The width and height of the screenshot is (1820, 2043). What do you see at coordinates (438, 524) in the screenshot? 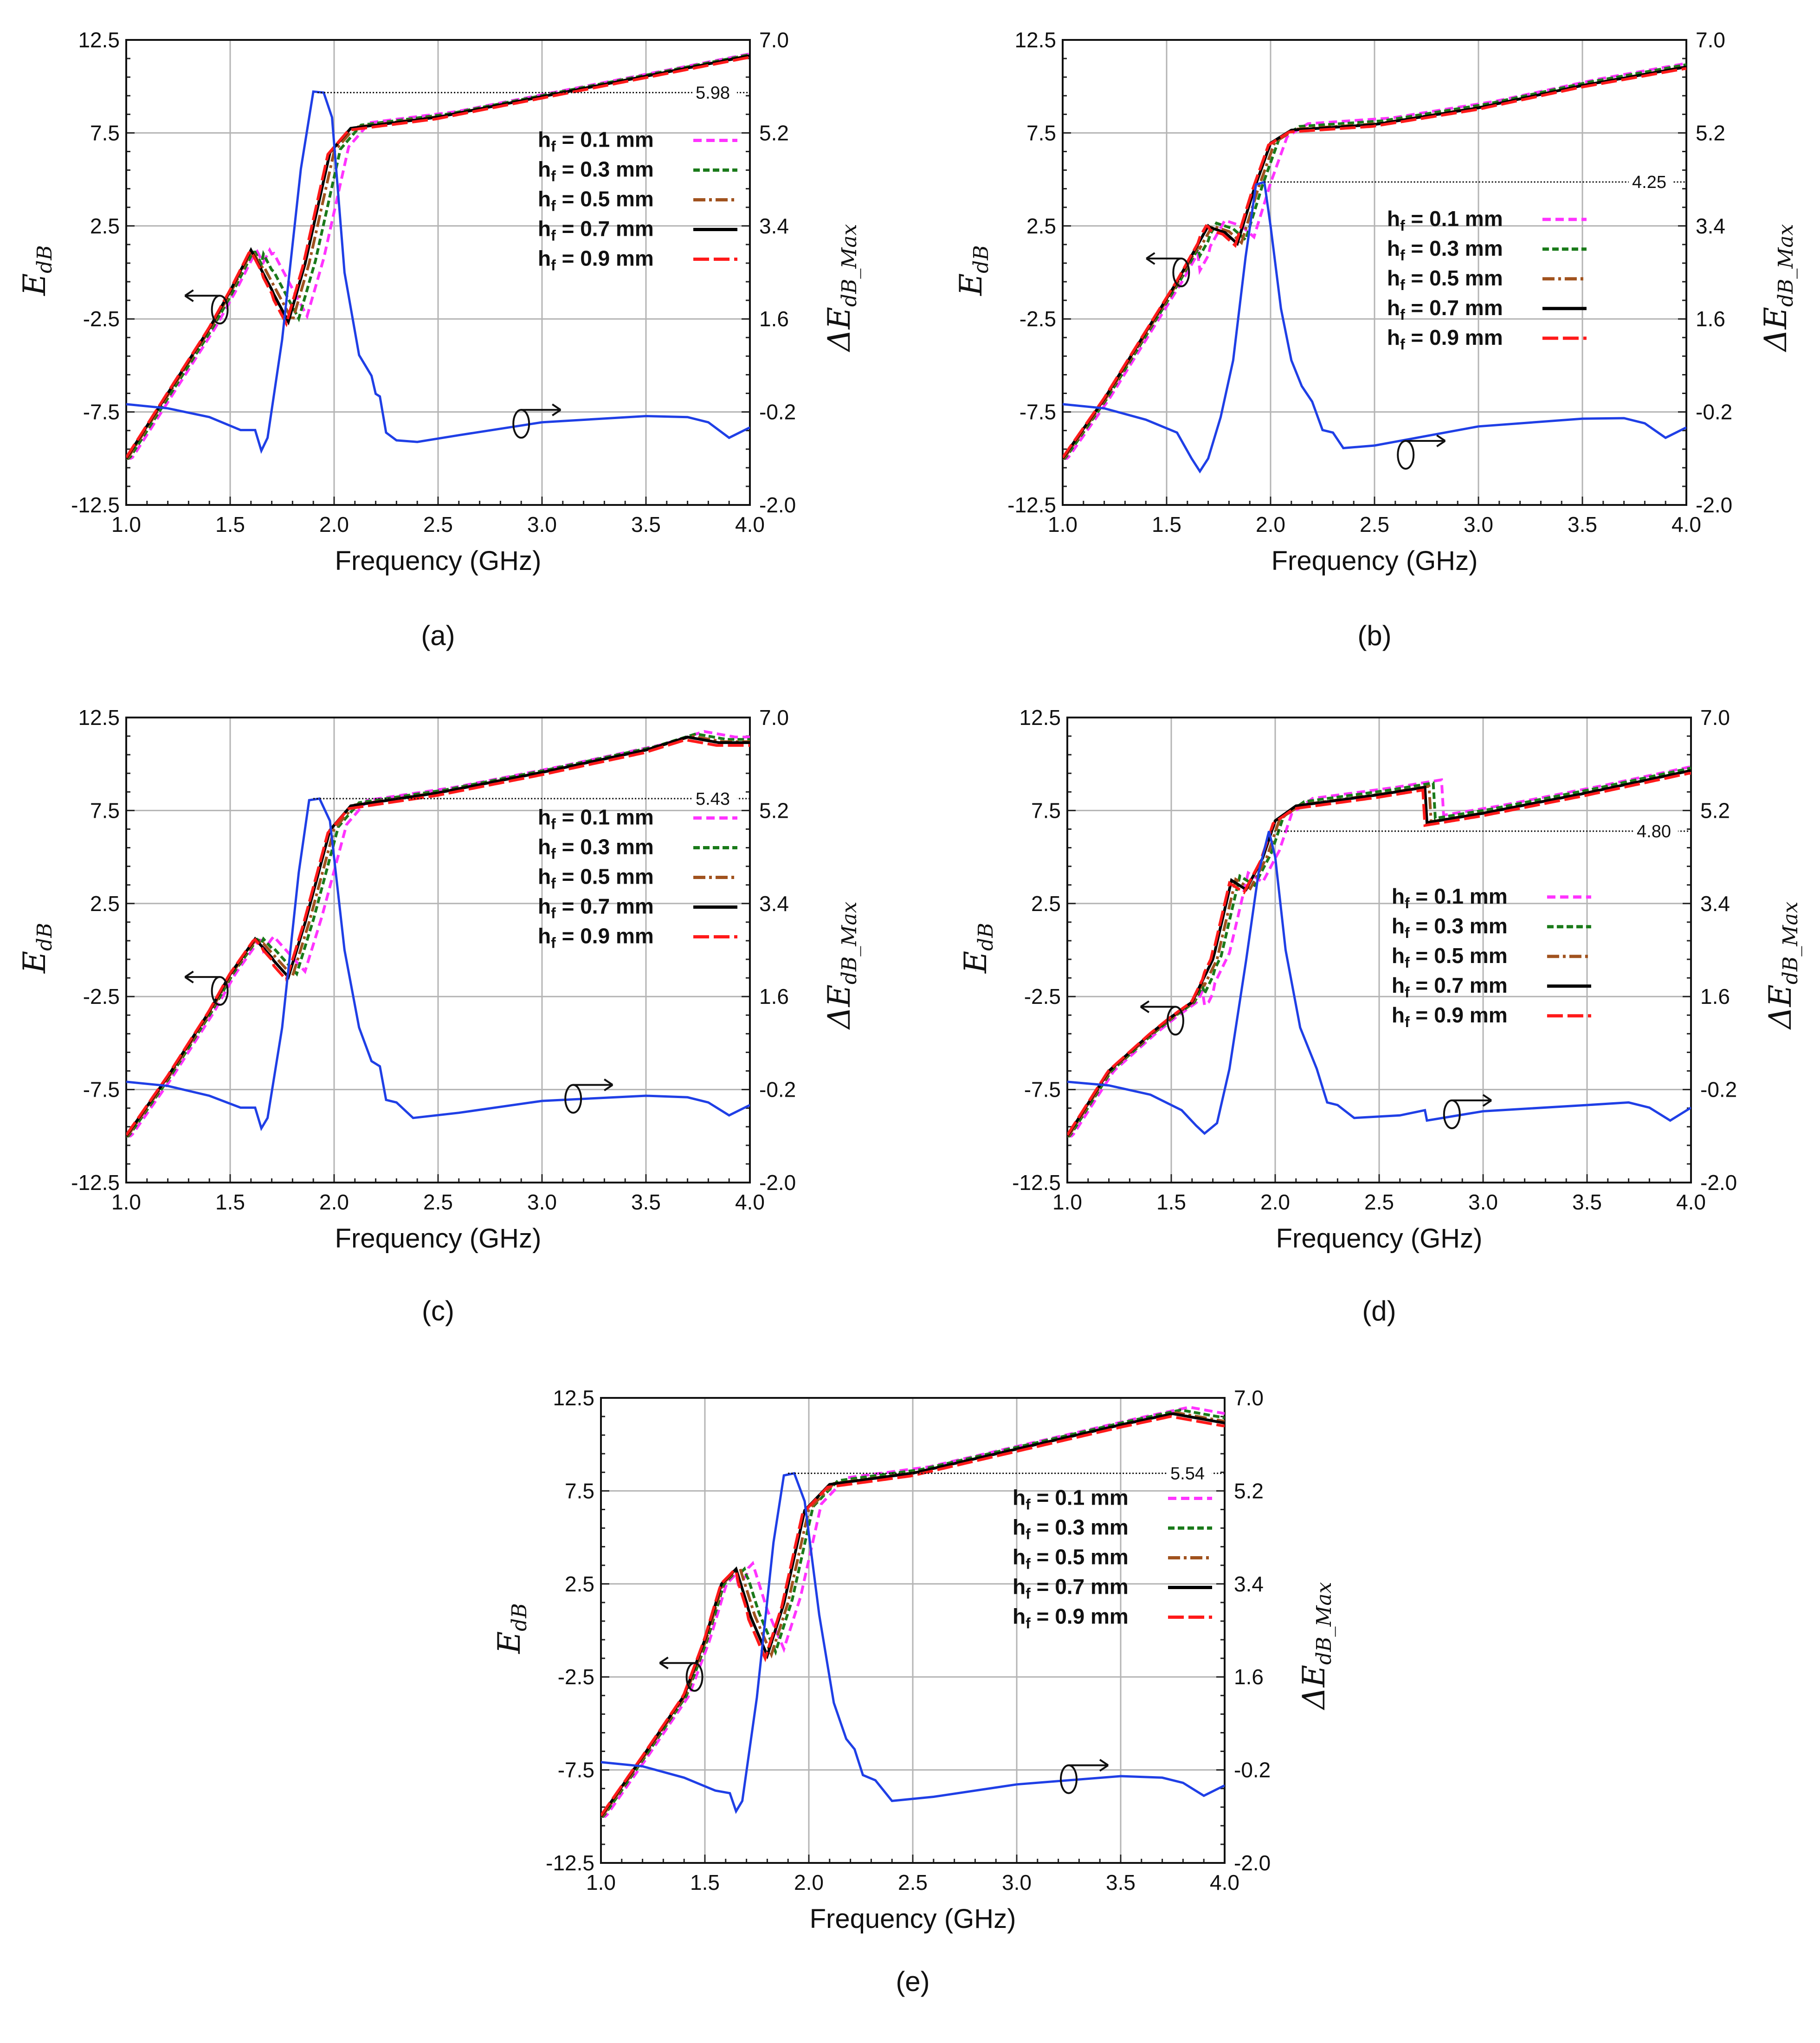
I see `x-tick-label: 2.5` at bounding box center [438, 524].